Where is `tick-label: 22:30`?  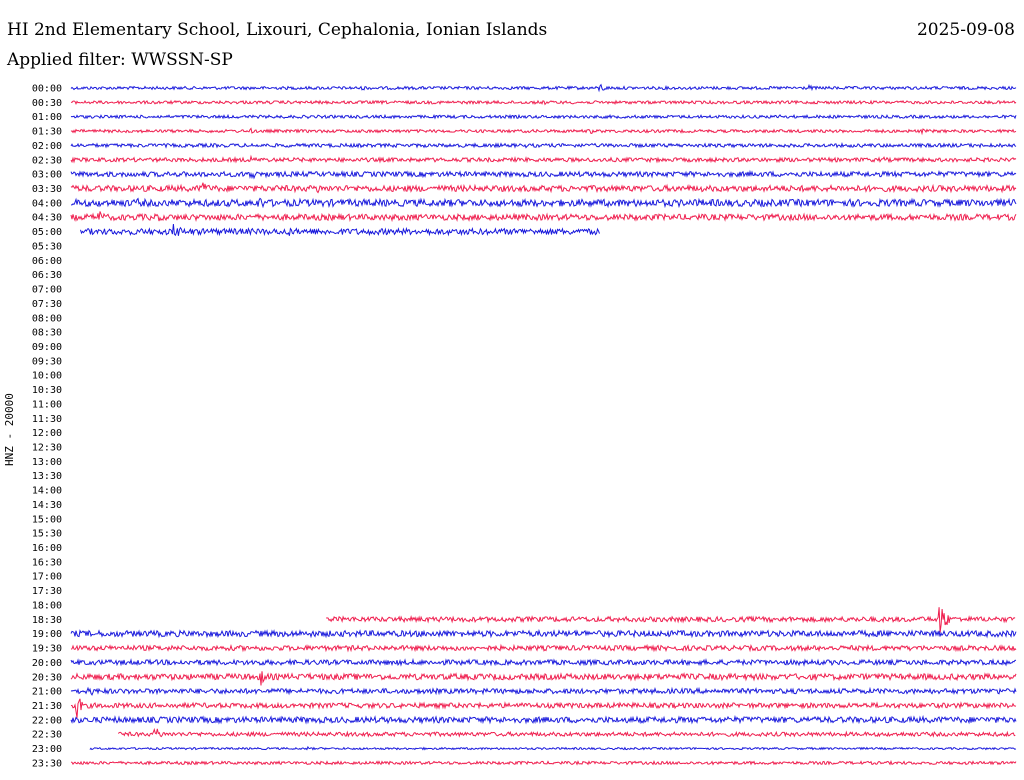 tick-label: 22:30 is located at coordinates (47, 735).